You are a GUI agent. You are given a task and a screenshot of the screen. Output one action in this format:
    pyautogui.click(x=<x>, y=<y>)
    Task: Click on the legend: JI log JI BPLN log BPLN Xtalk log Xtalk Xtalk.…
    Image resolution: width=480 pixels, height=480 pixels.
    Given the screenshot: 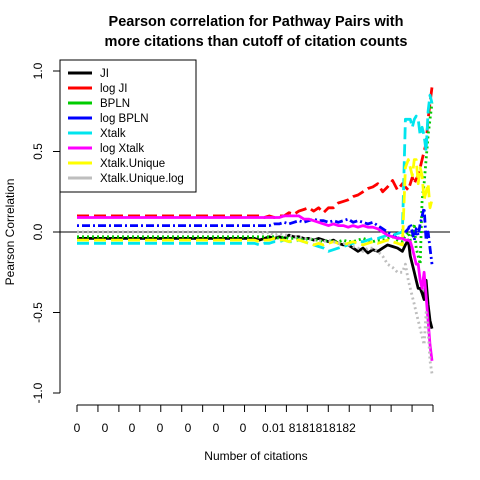 What is the action you would take?
    pyautogui.click(x=128, y=126)
    